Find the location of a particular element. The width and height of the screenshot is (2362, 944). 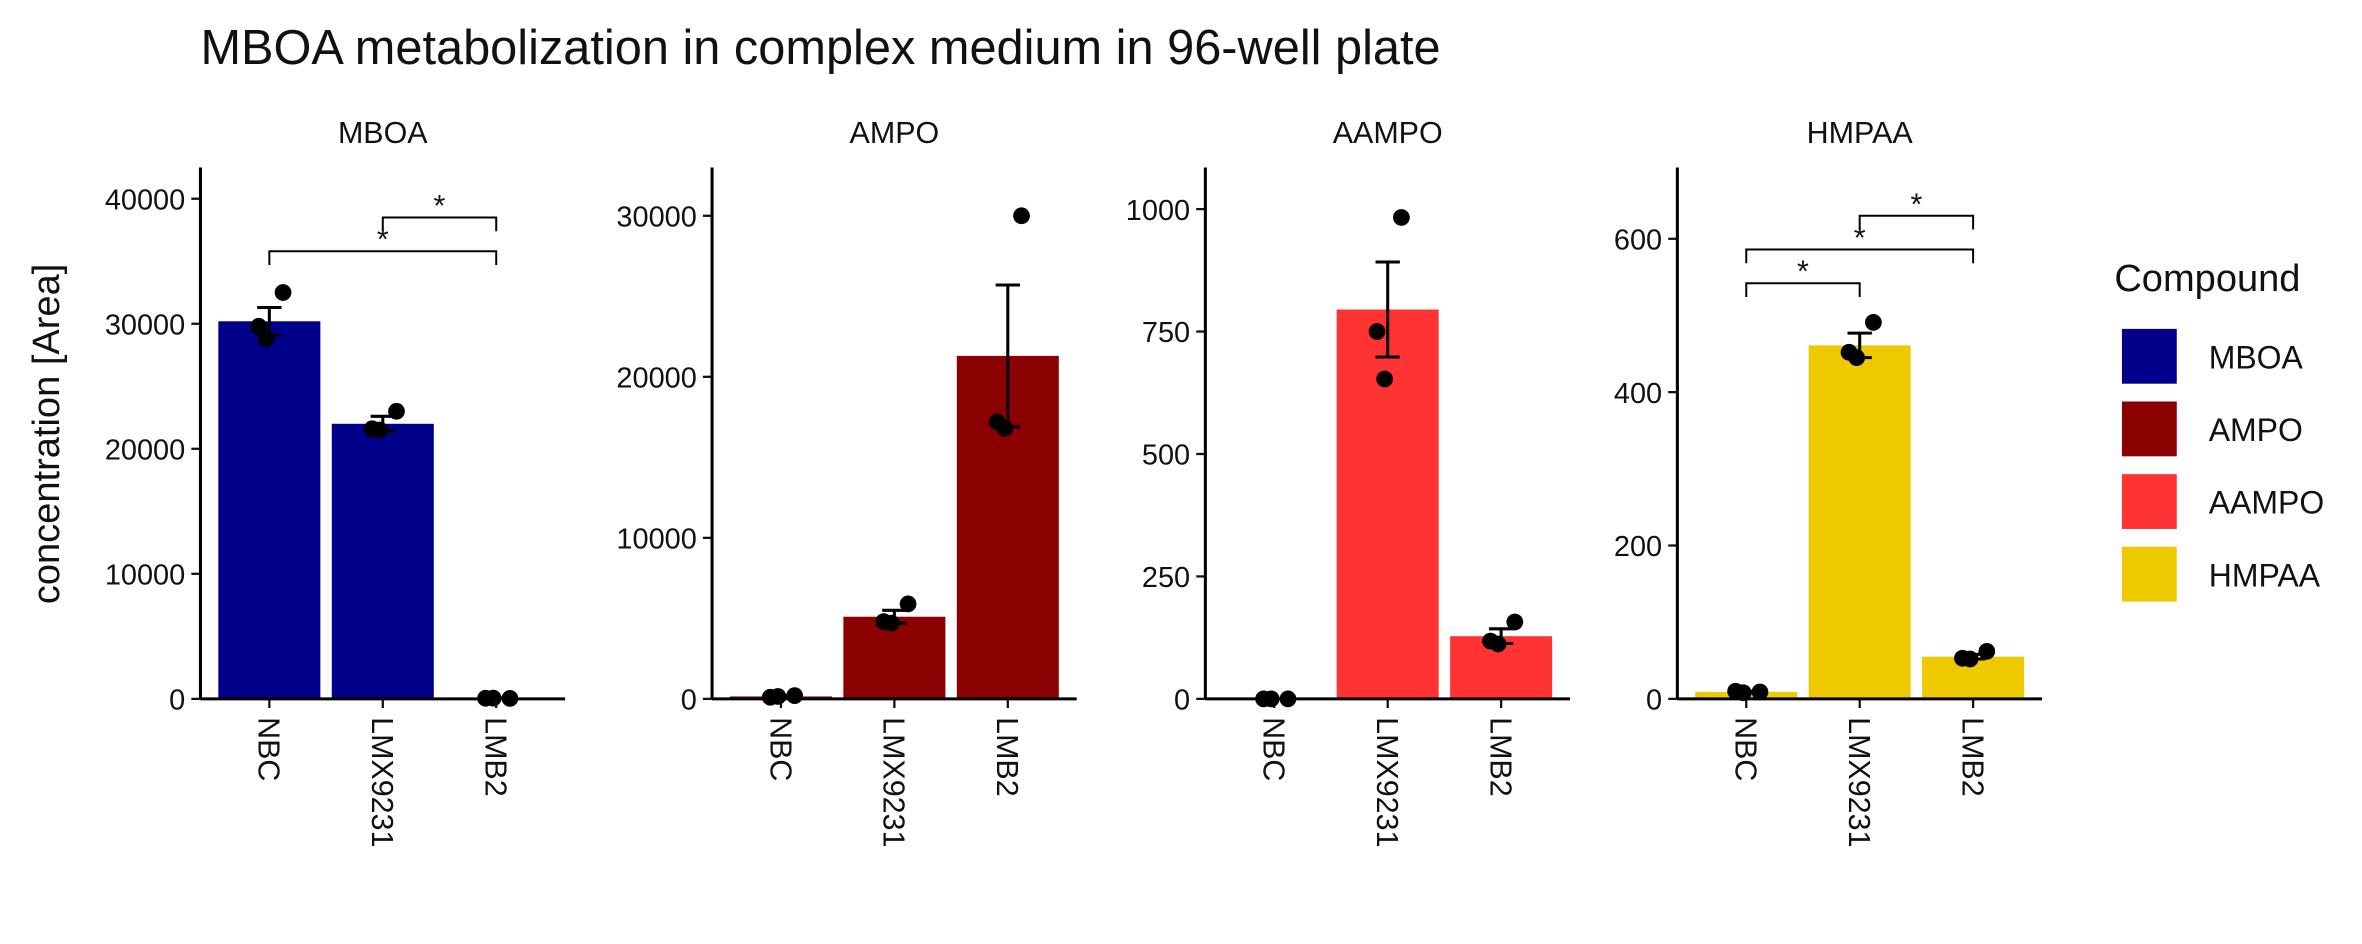

y-tick-label: 500 is located at coordinates (1166, 456).